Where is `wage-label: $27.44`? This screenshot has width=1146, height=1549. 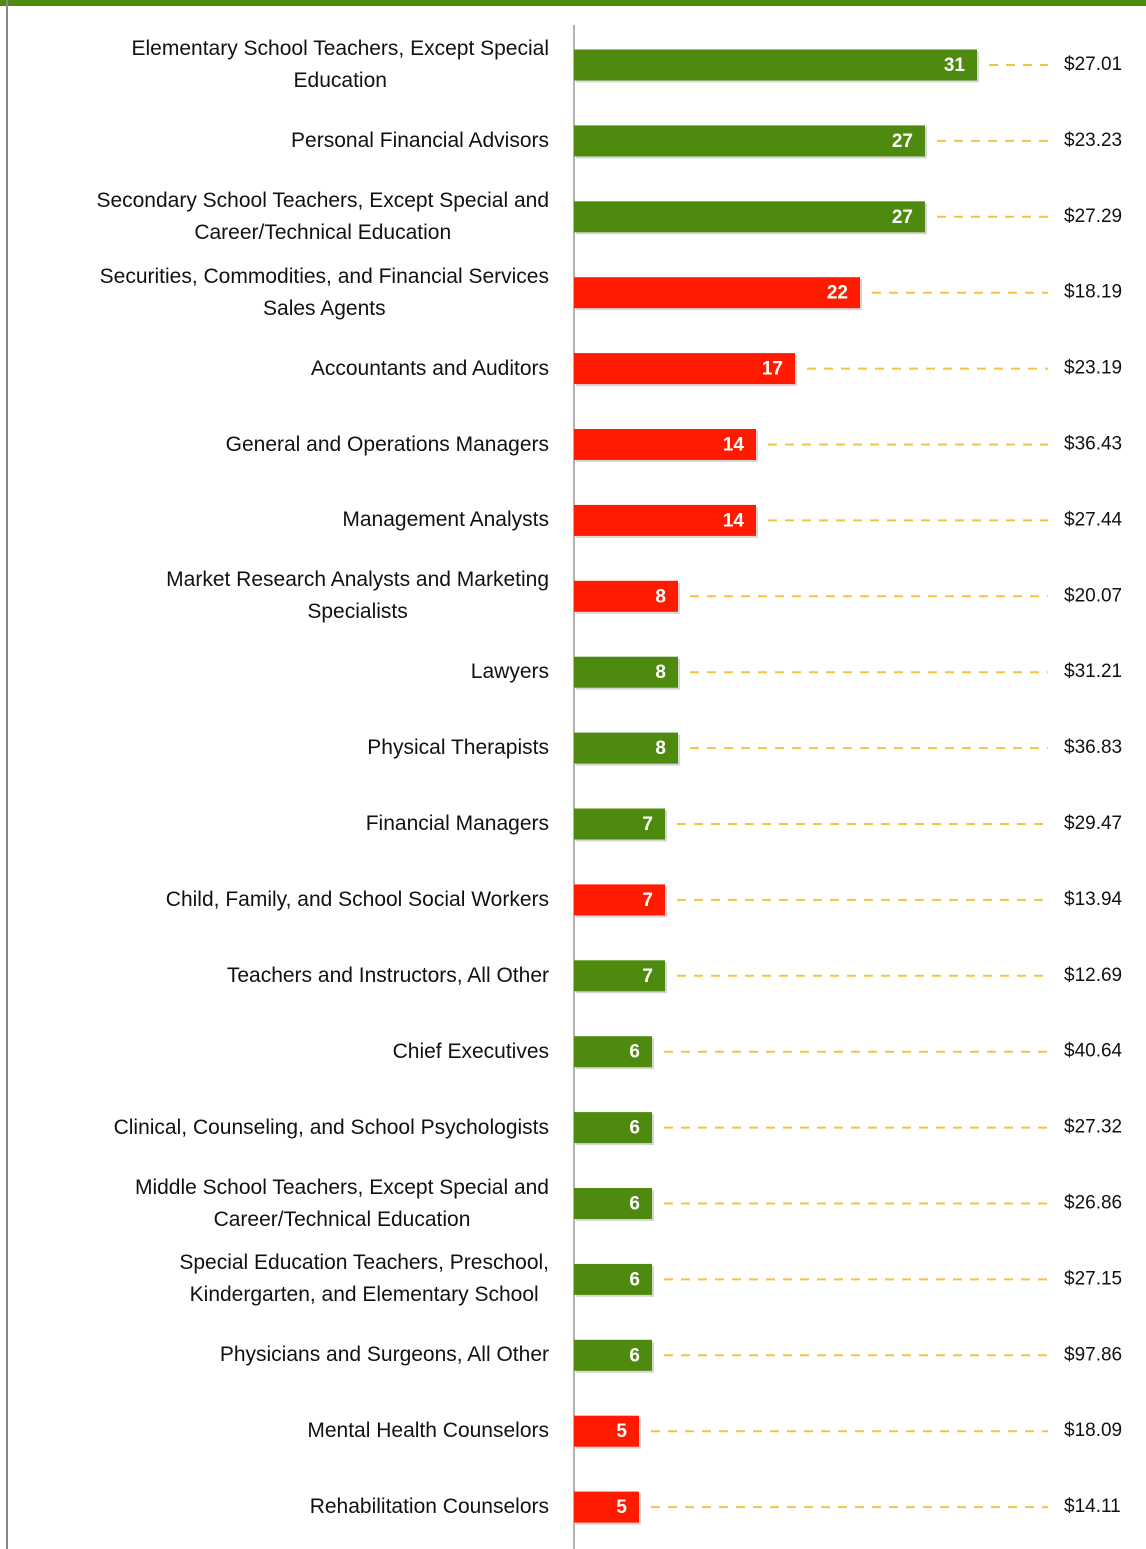 wage-label: $27.44 is located at coordinates (1093, 519).